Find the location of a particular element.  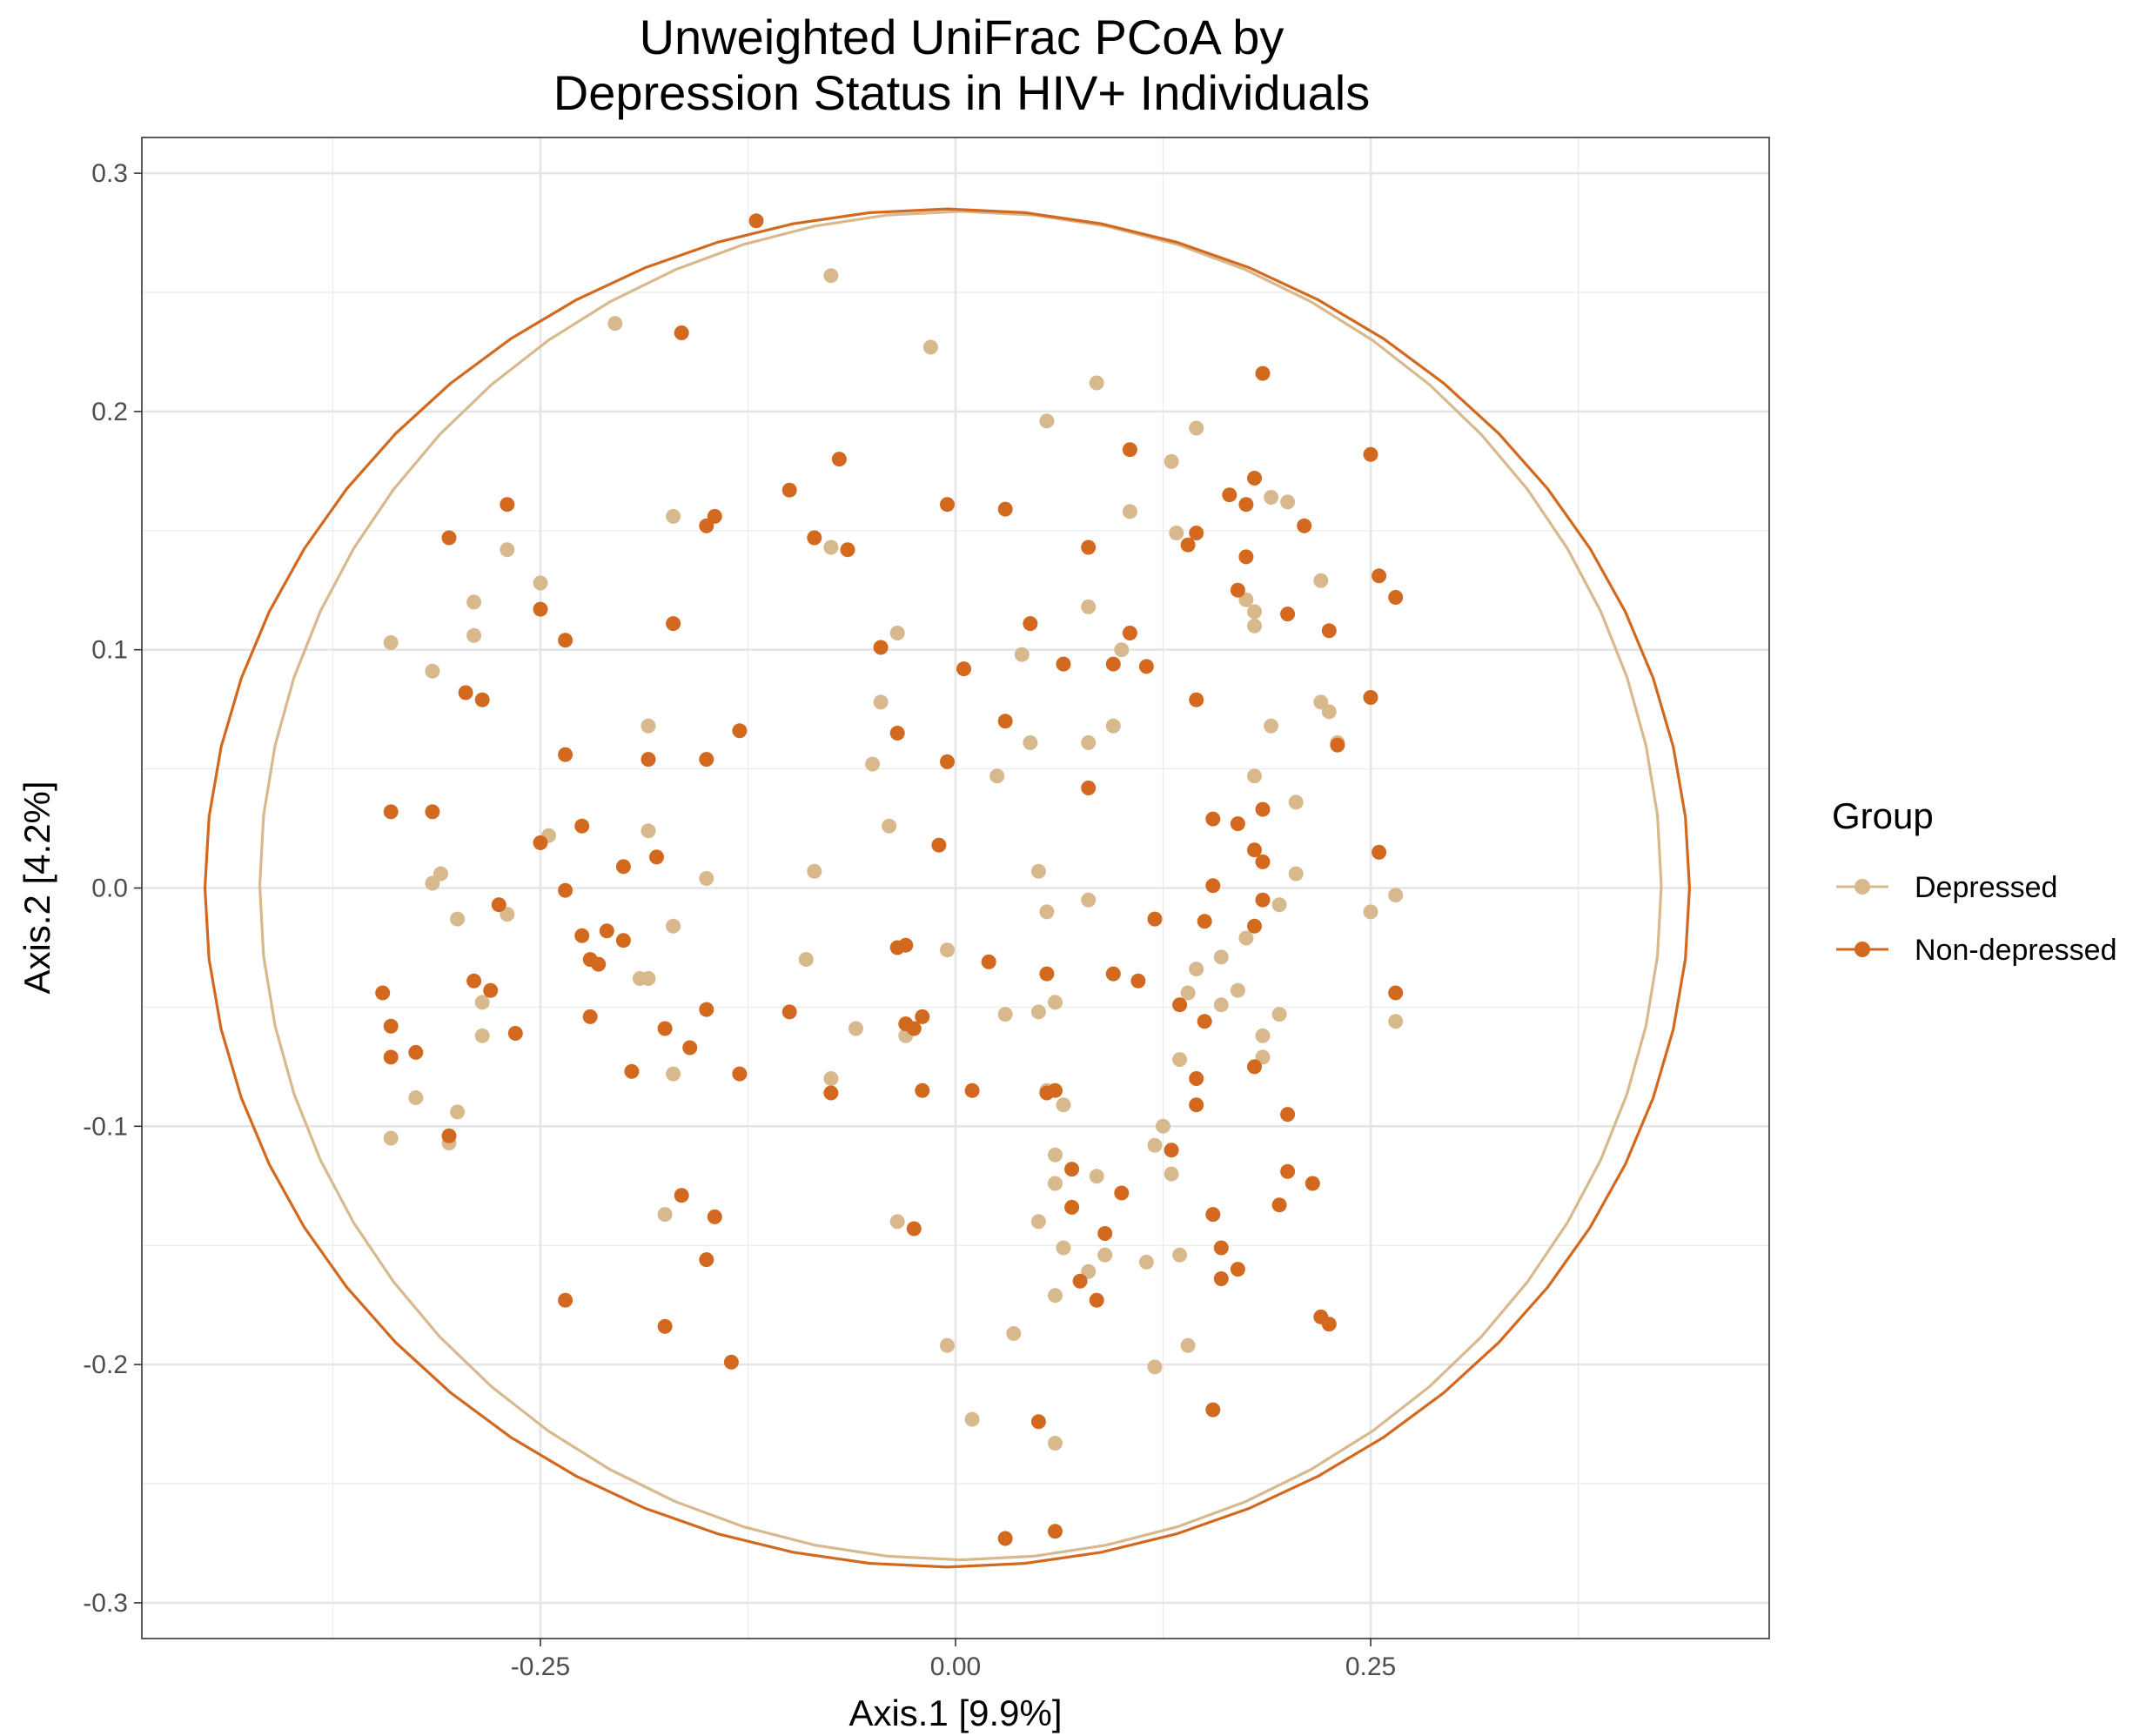

y-tick-label: -0.1 is located at coordinates (105, 1126).